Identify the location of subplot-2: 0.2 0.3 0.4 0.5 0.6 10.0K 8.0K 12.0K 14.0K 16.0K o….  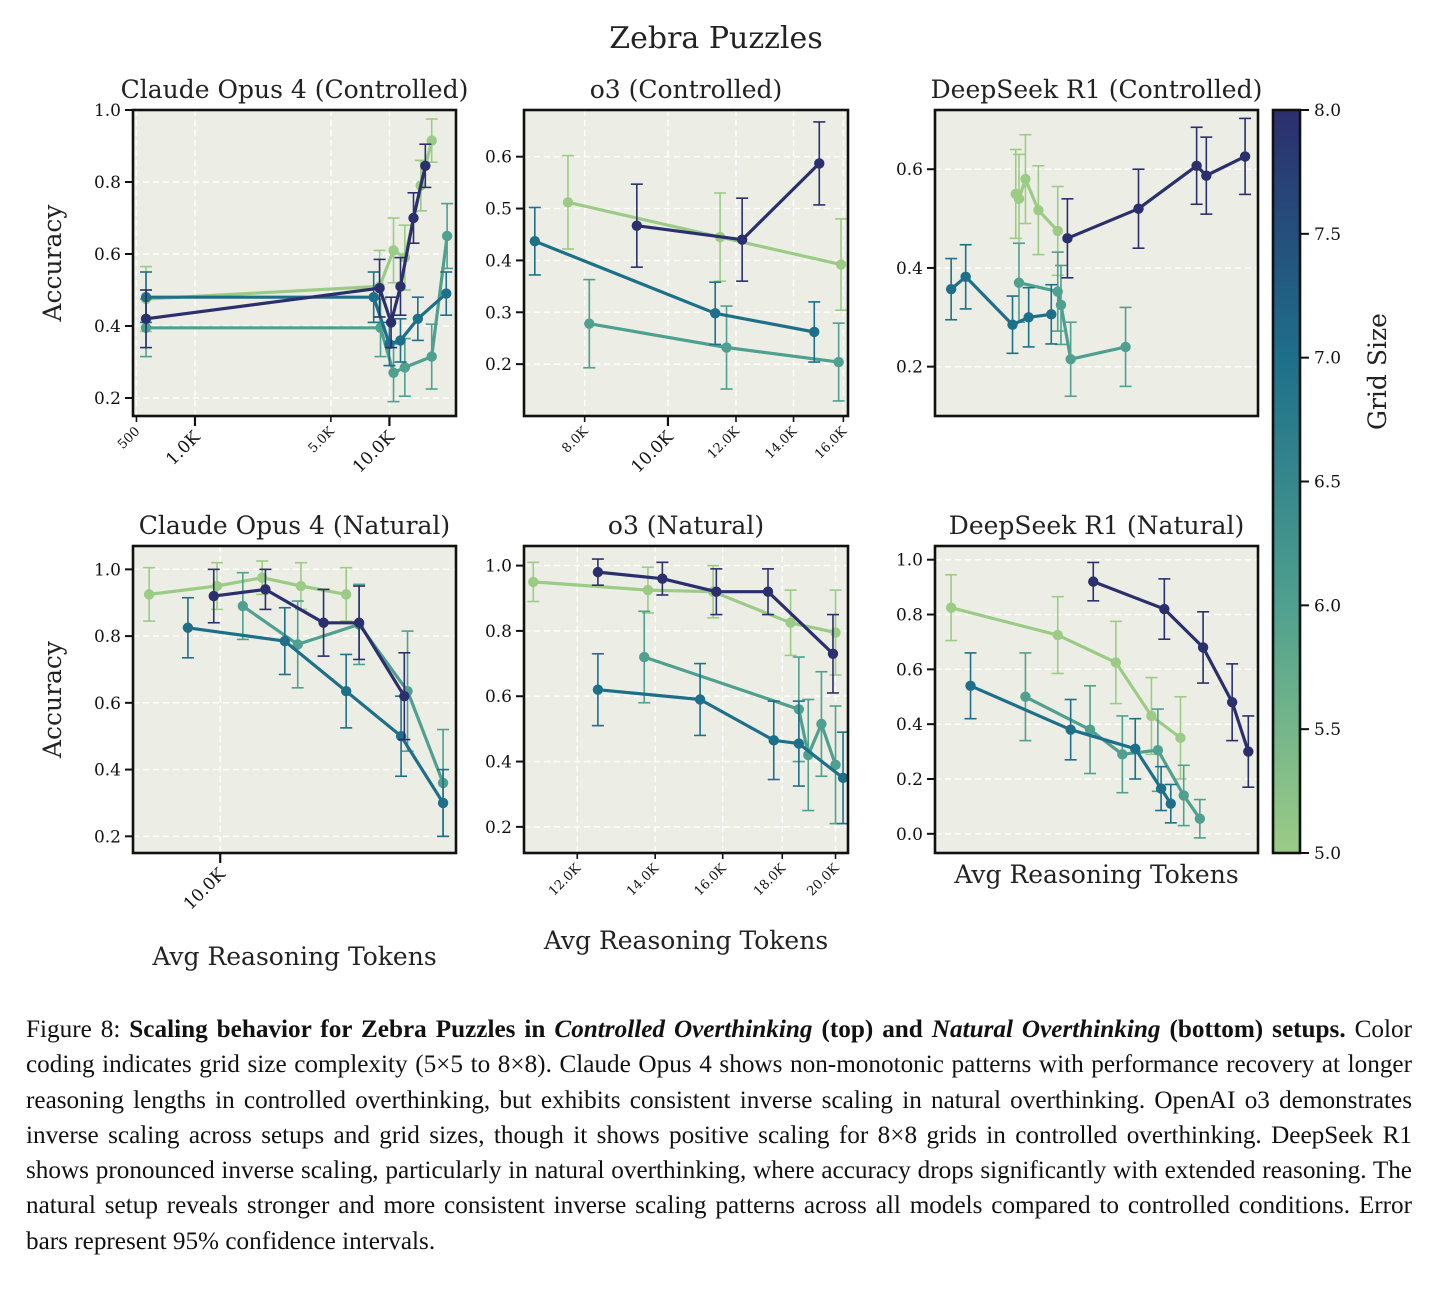
(667, 276).